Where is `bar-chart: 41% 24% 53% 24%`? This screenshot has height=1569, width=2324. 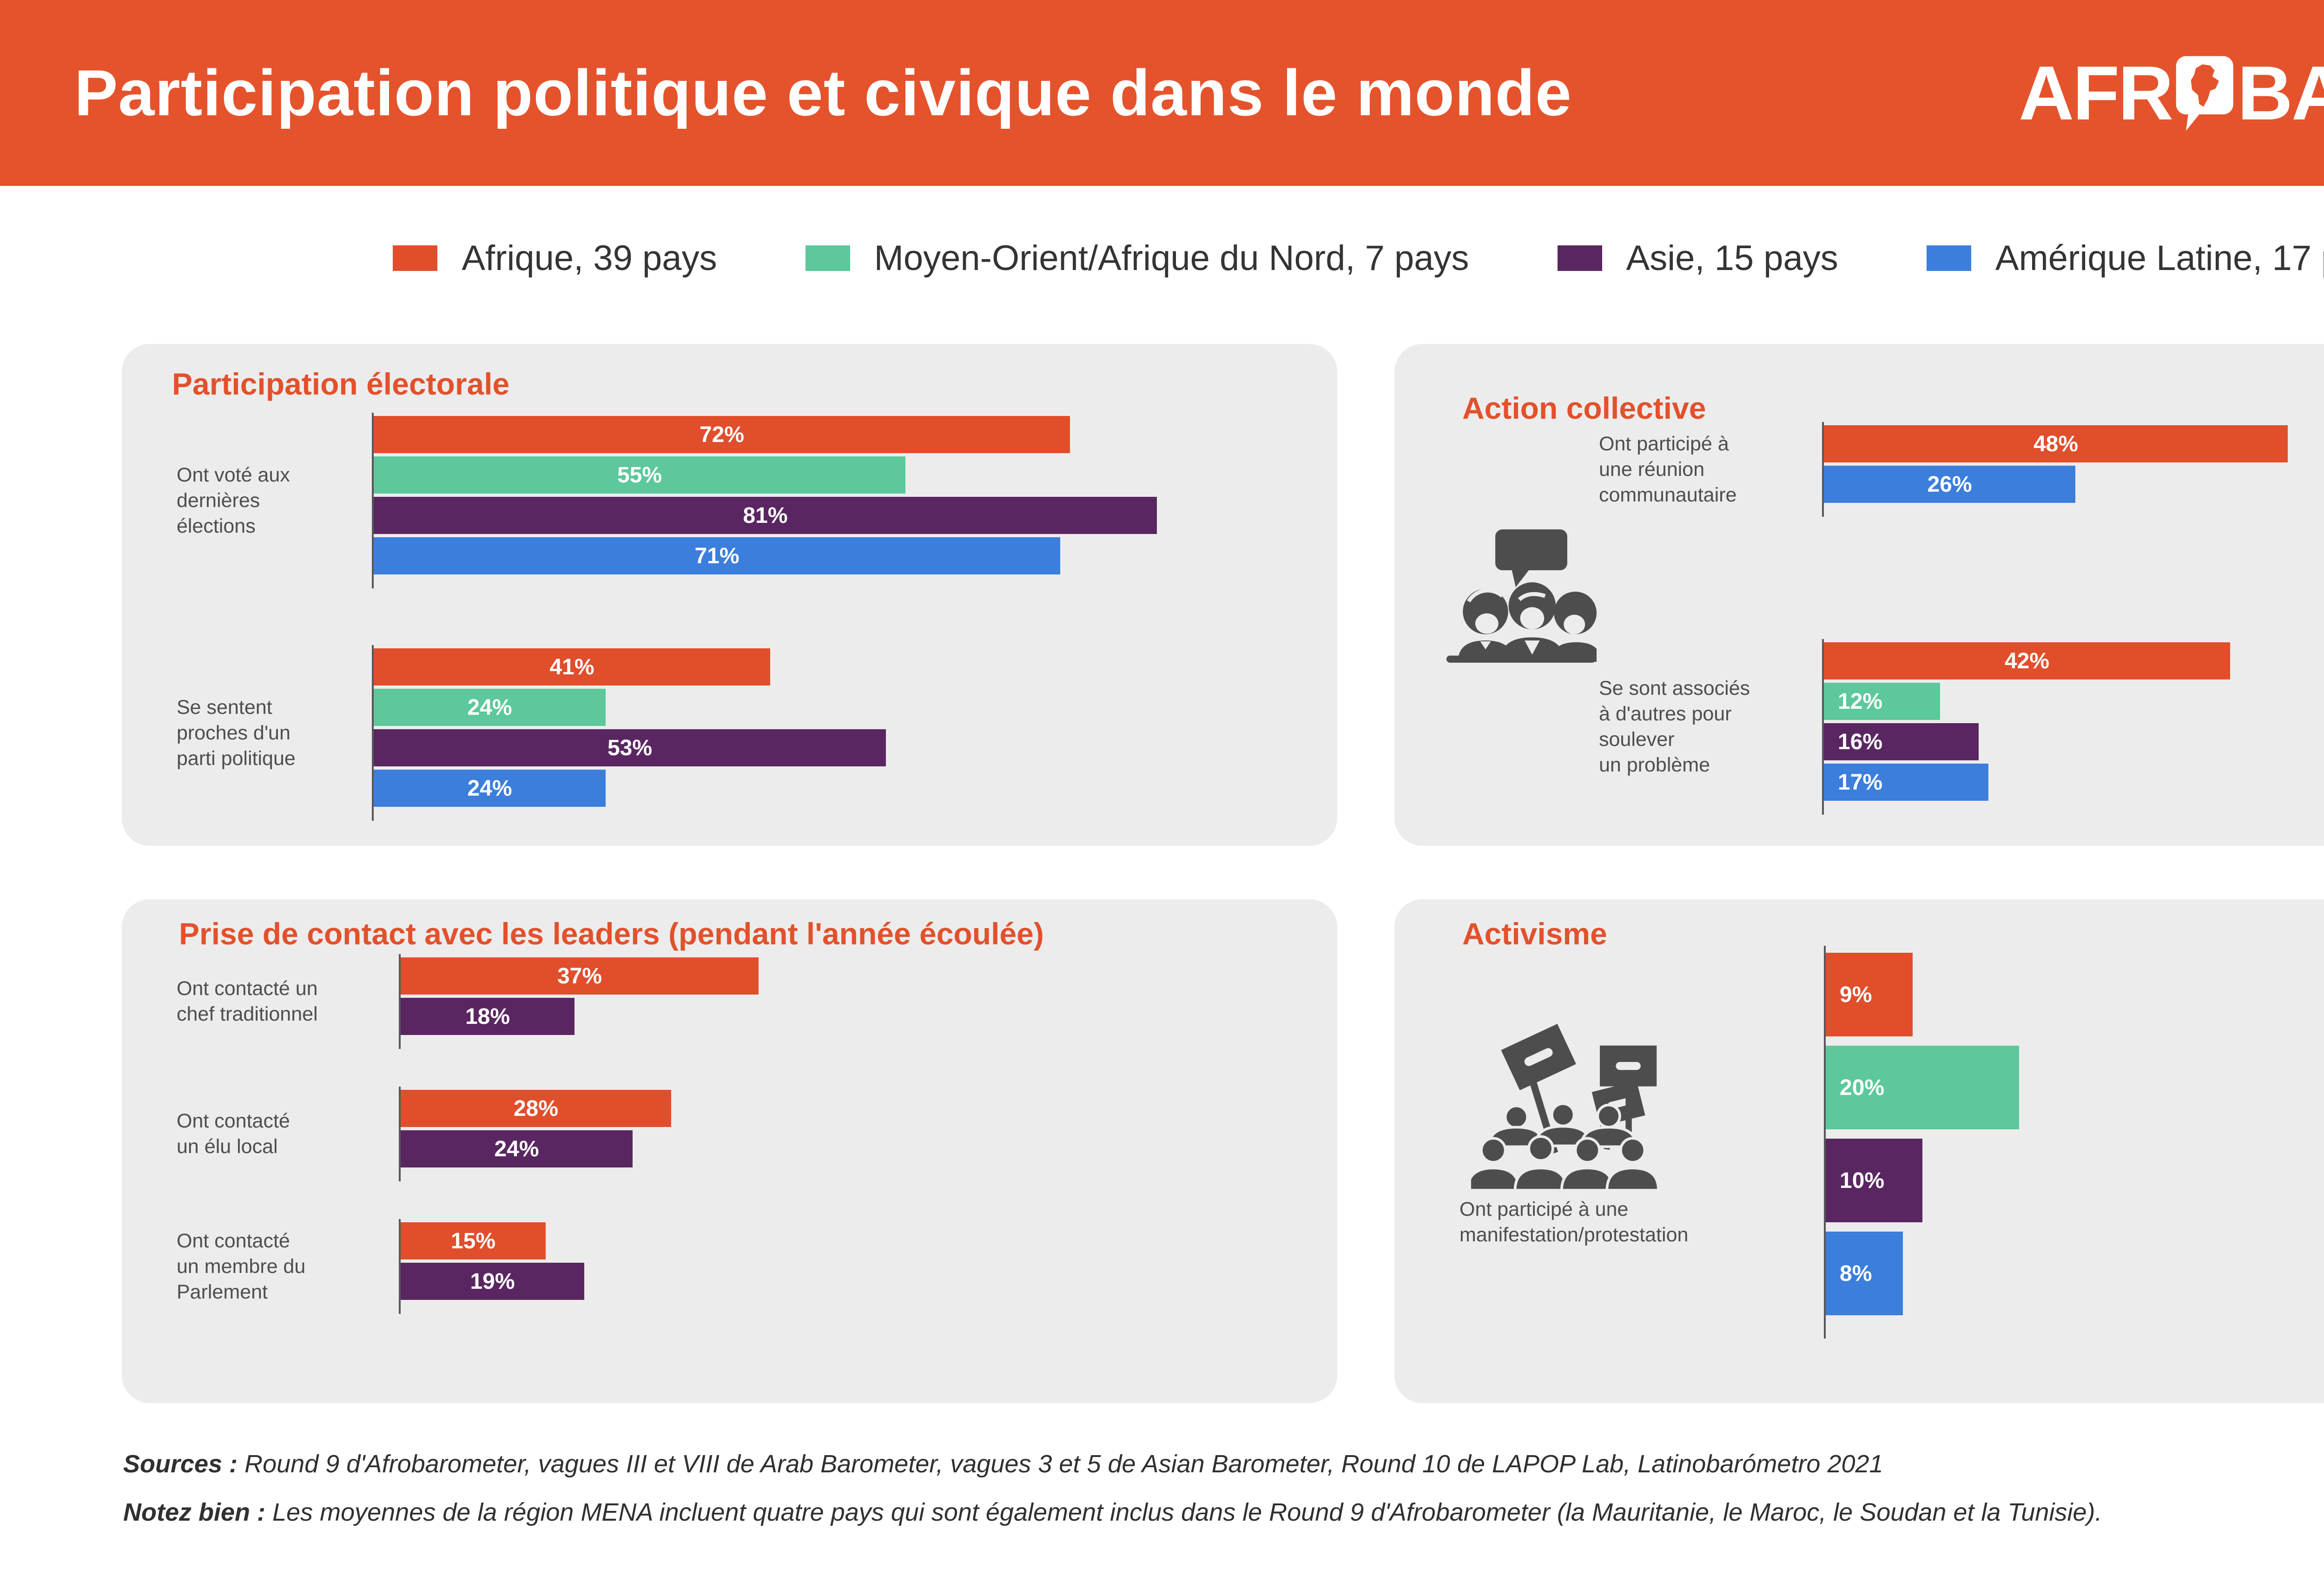 bar-chart: 41% 24% 53% 24% is located at coordinates (836, 733).